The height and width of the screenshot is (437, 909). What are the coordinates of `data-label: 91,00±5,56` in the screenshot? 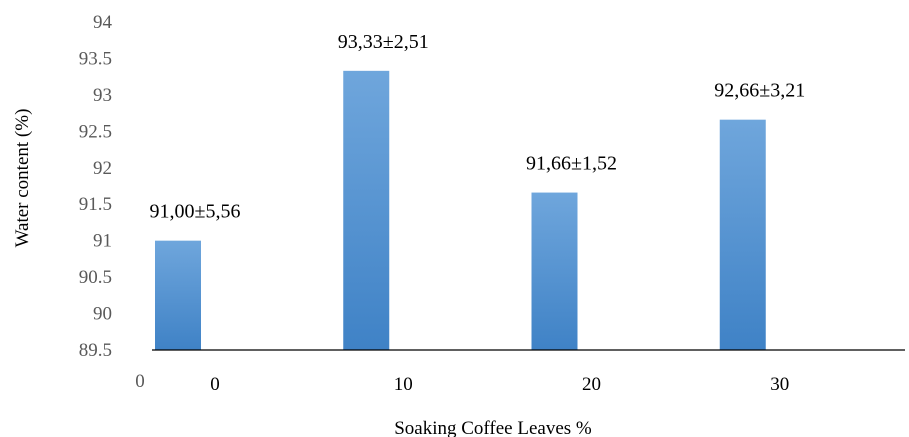 It's located at (195, 212).